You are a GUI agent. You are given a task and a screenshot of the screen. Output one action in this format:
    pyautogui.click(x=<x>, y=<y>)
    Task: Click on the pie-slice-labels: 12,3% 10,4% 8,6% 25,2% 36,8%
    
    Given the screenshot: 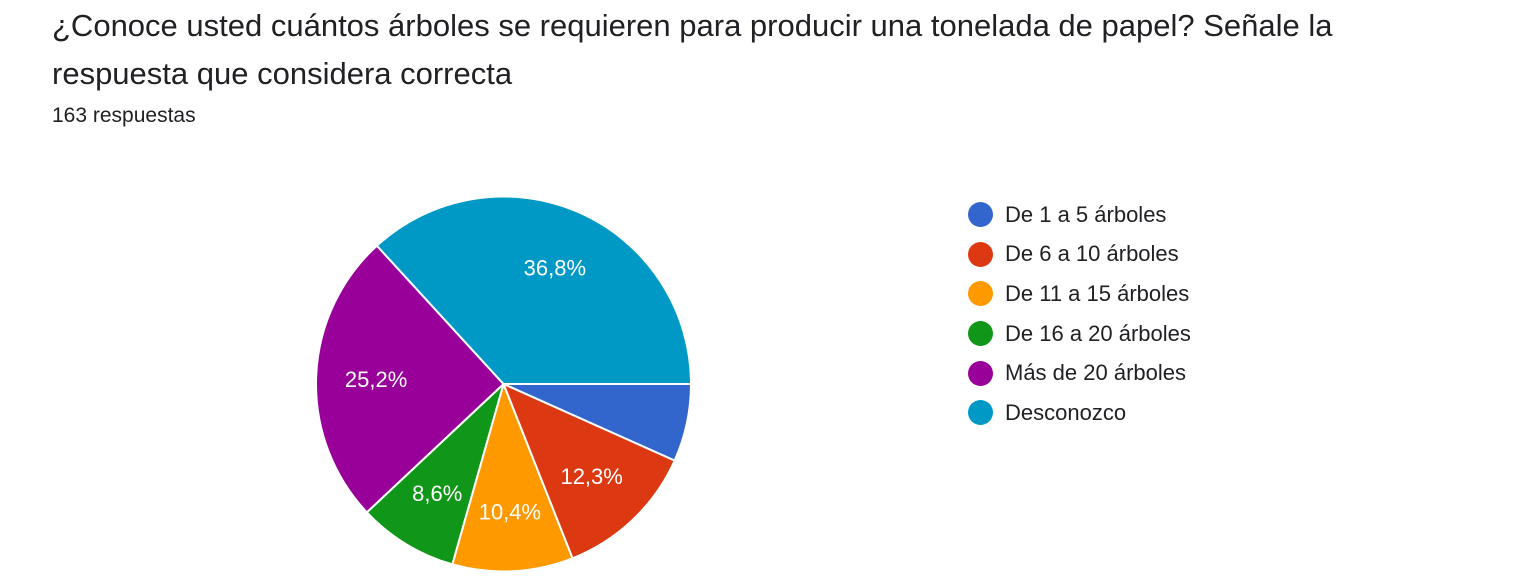 What is the action you would take?
    pyautogui.click(x=484, y=389)
    